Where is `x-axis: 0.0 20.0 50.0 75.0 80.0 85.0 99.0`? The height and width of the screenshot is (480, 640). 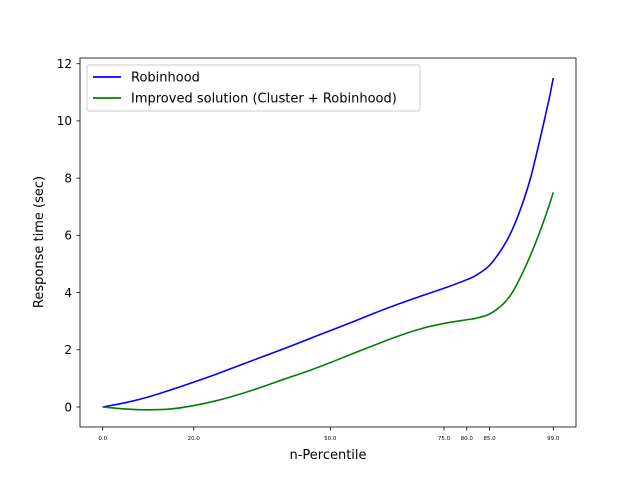 x-axis: 0.0 20.0 50.0 75.0 80.0 85.0 99.0 is located at coordinates (329, 434).